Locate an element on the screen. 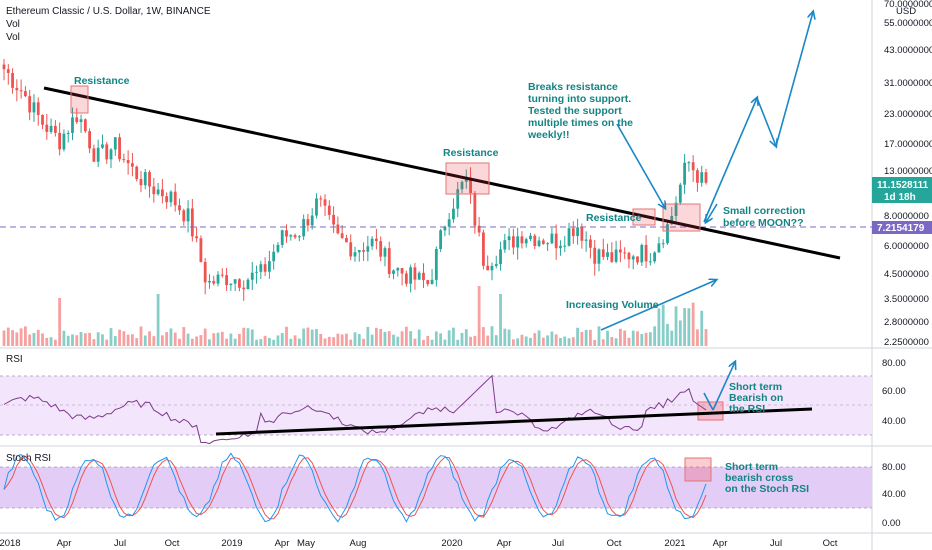  annotation-increasing-volume: Increasing Volume is located at coordinates (612, 305).